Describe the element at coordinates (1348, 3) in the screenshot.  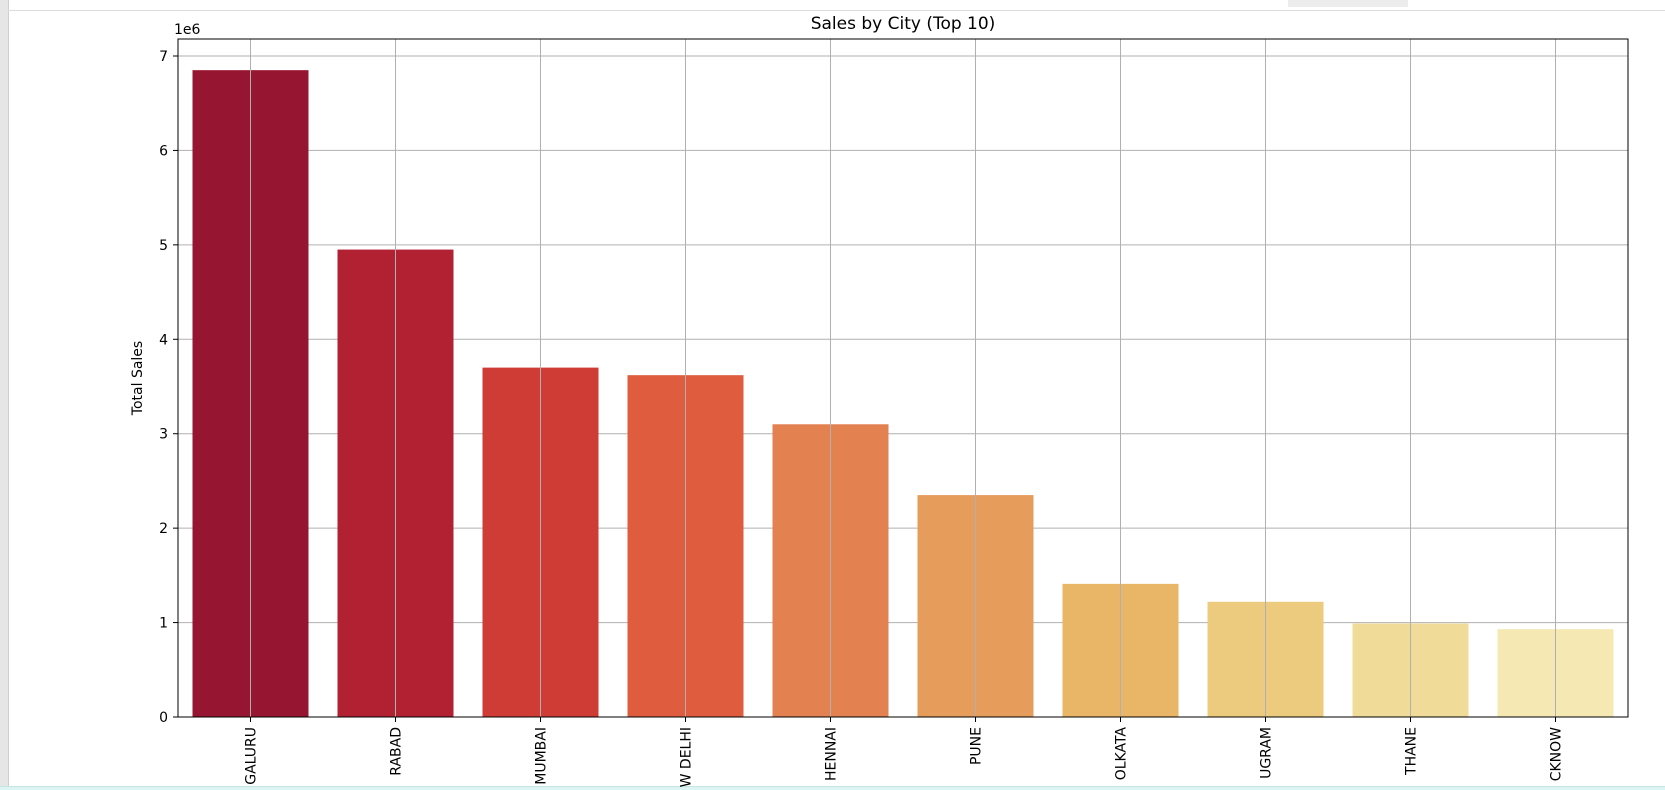
I see `toolbar-tab-fragment` at that location.